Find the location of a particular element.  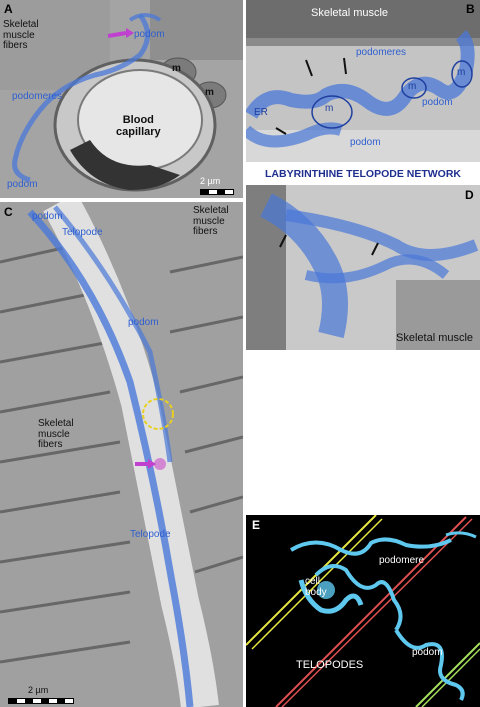

highlight-circle is located at coordinates (158, 414).